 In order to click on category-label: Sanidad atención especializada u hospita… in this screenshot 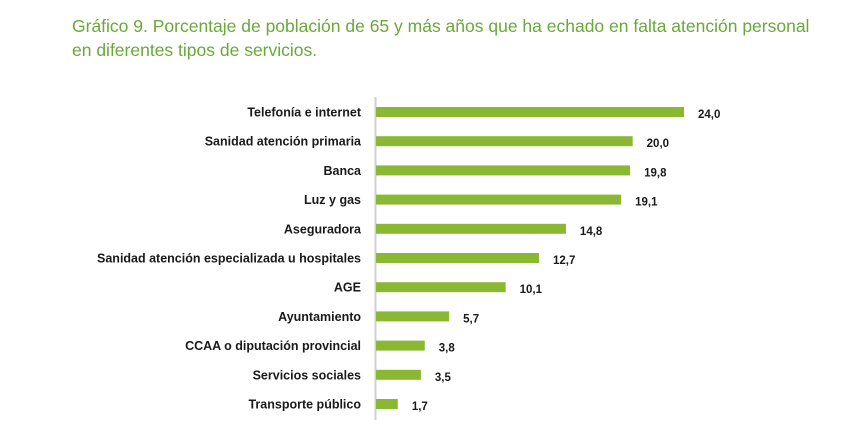, I will do `click(229, 259)`.